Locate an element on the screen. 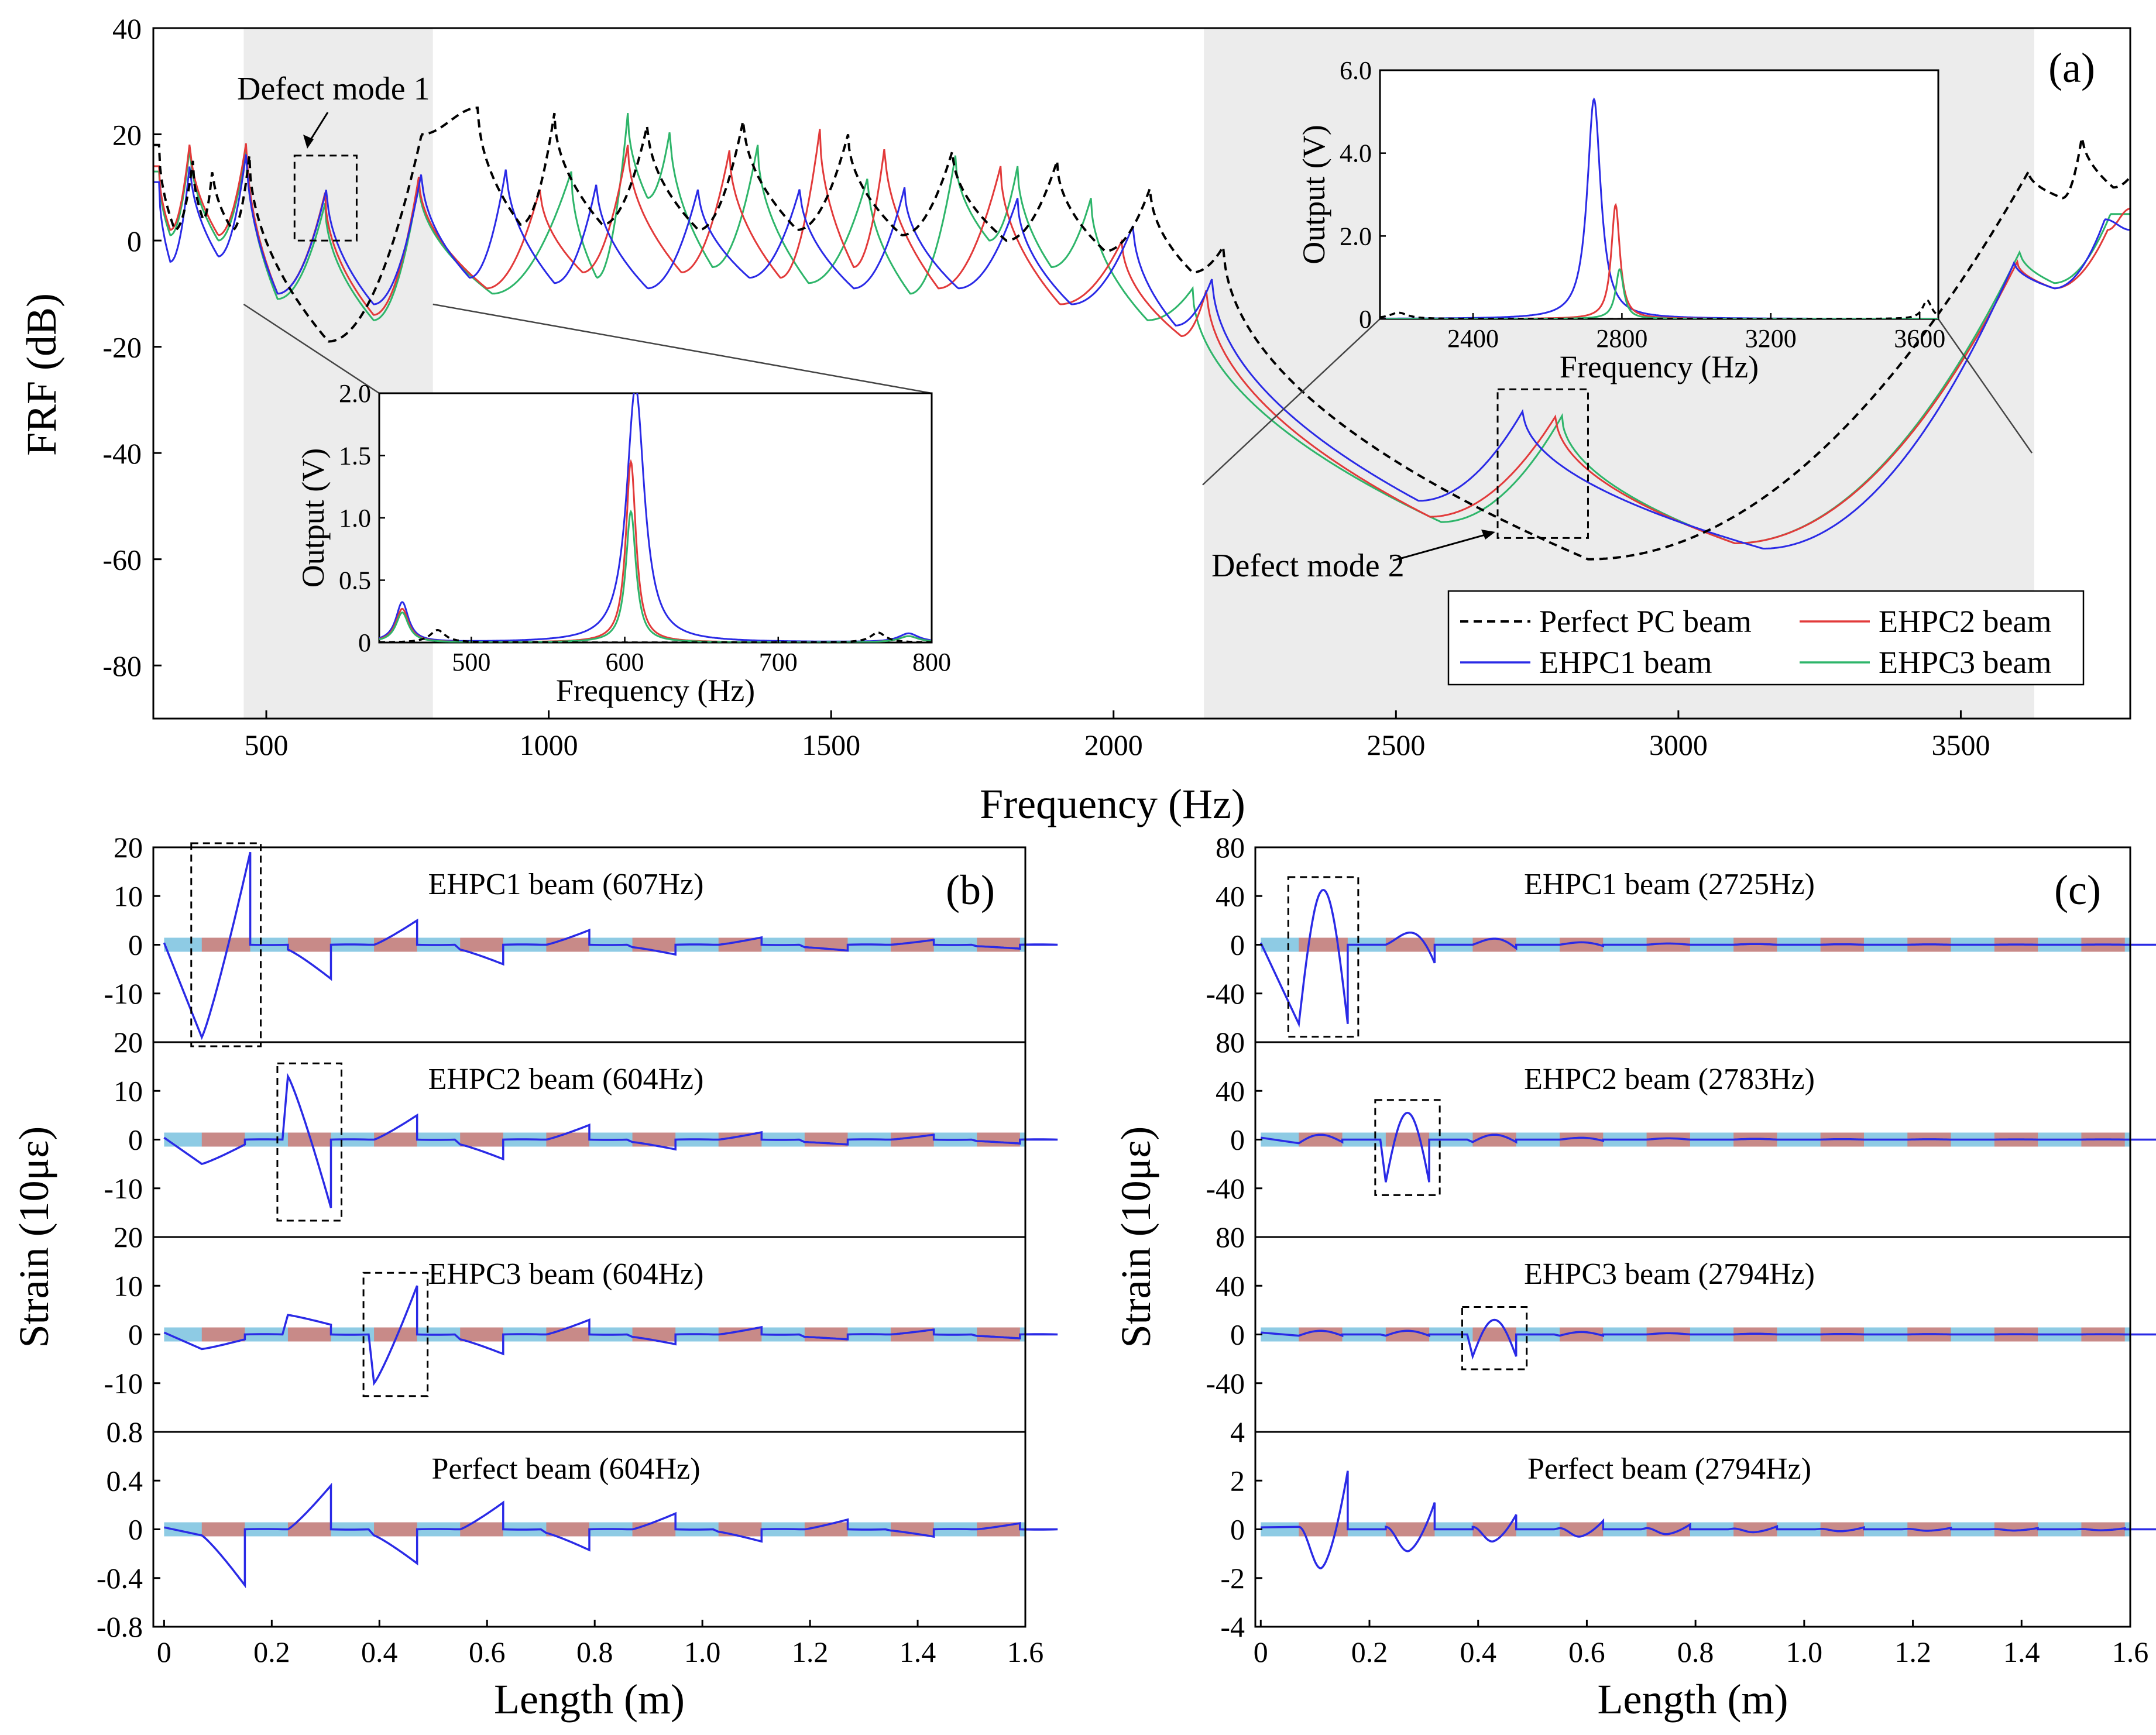 This screenshot has width=2156, height=1735. inset-2-y-tick-label: 2.0 is located at coordinates (1356, 236).